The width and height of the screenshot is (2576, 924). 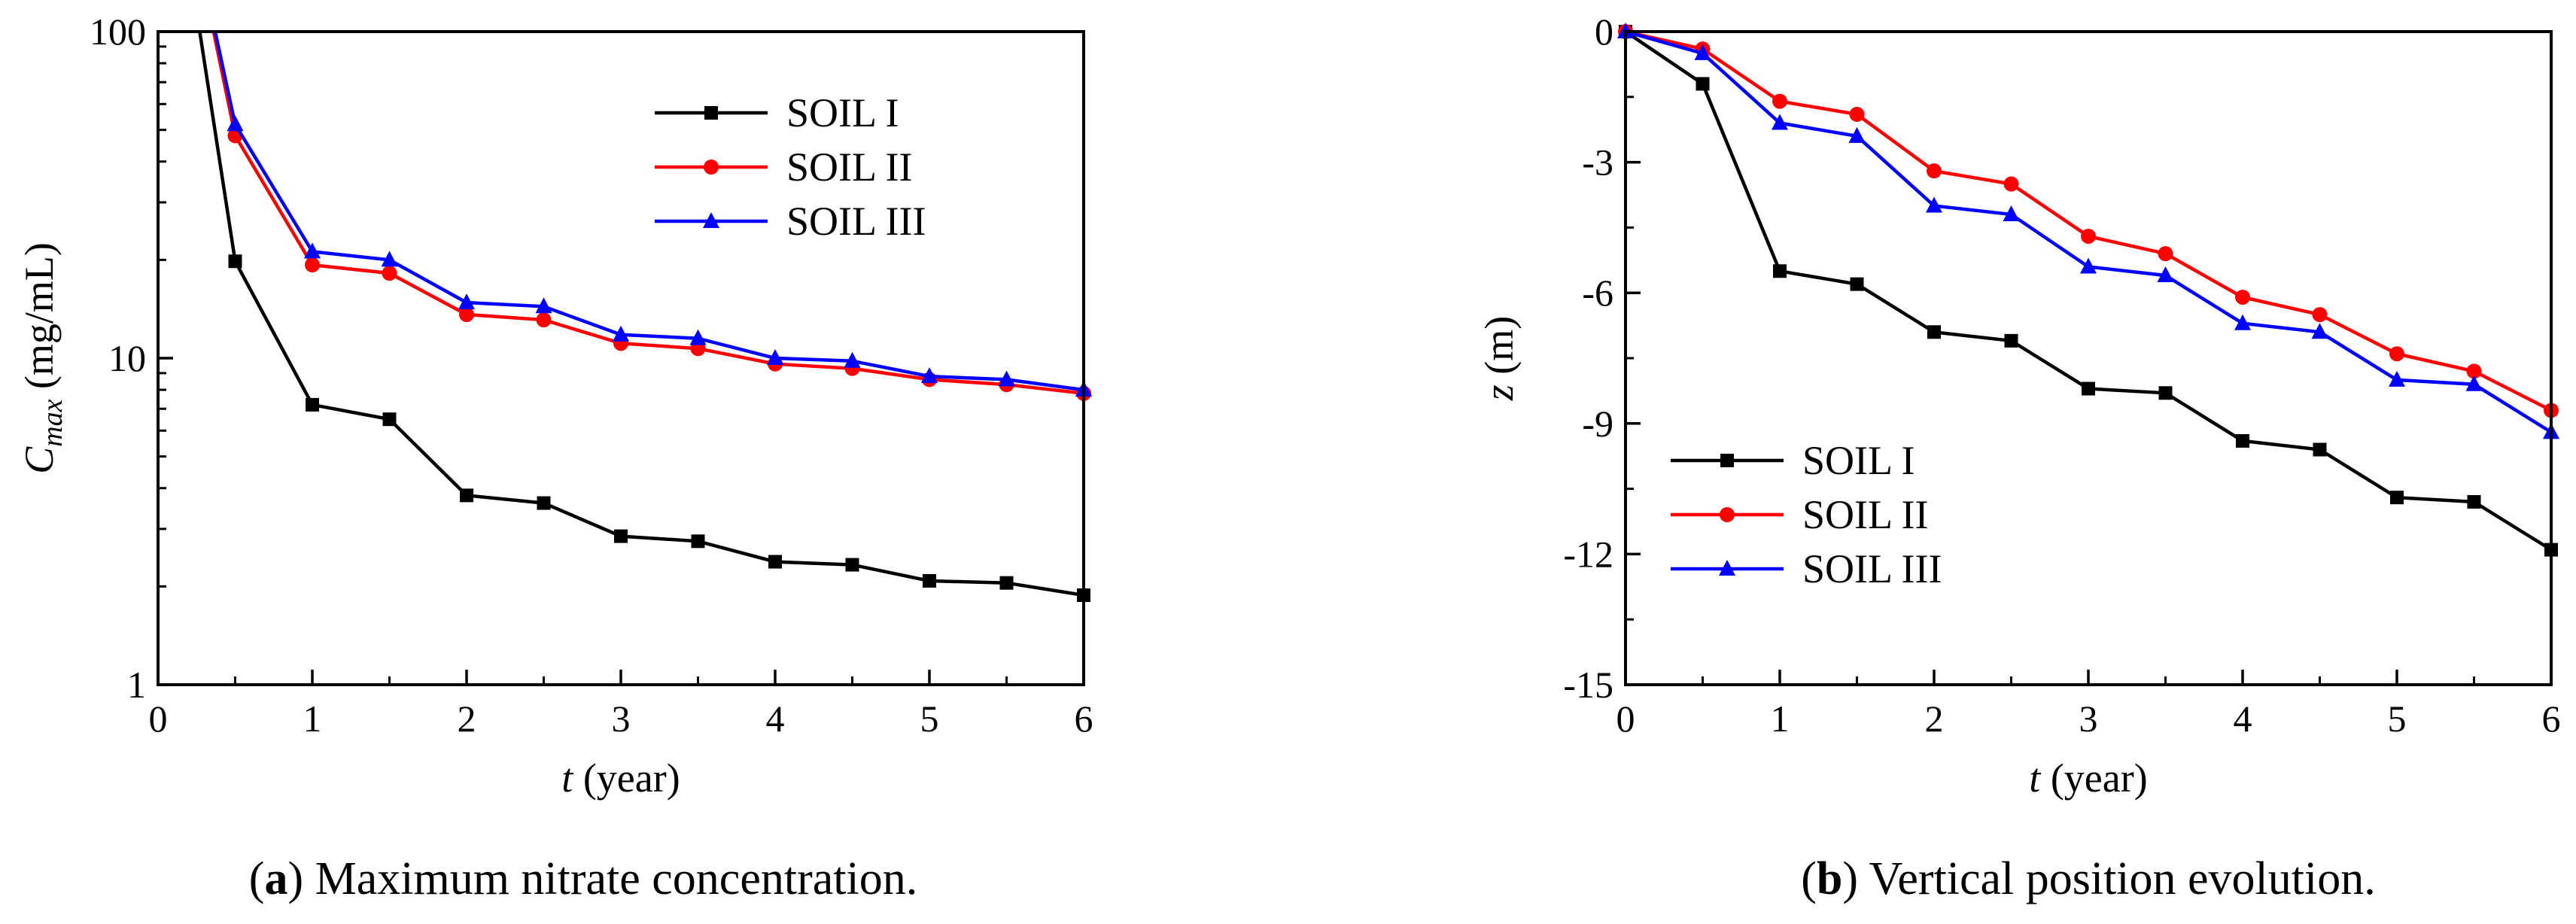 I want to click on y-axis-var: z, so click(x=1499, y=392).